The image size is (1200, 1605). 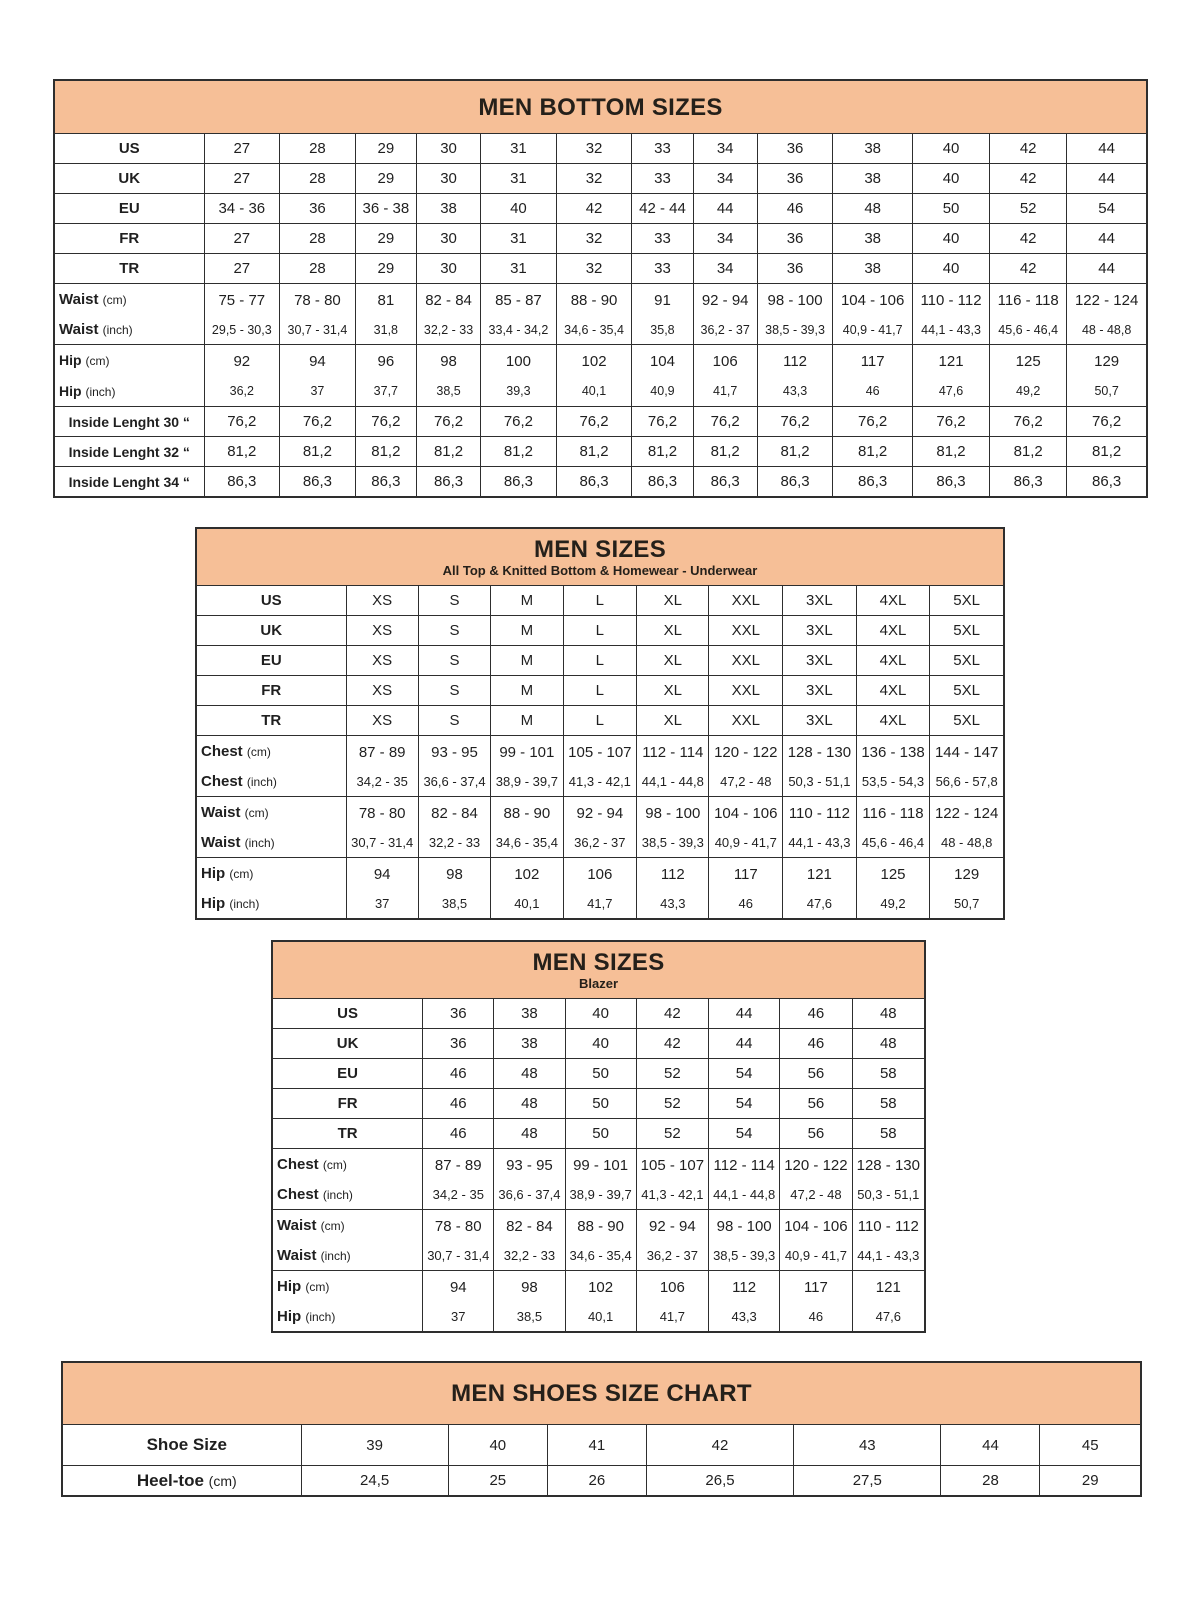 What do you see at coordinates (672, 1194) in the screenshot?
I see `value-inch: 41,3 - 42,1` at bounding box center [672, 1194].